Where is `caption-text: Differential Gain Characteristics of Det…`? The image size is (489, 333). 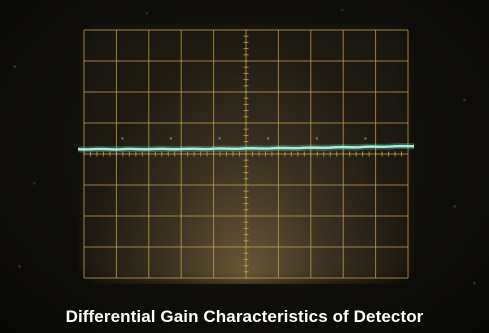
caption-text: Differential Gain Characteristics of Det… is located at coordinates (244, 316).